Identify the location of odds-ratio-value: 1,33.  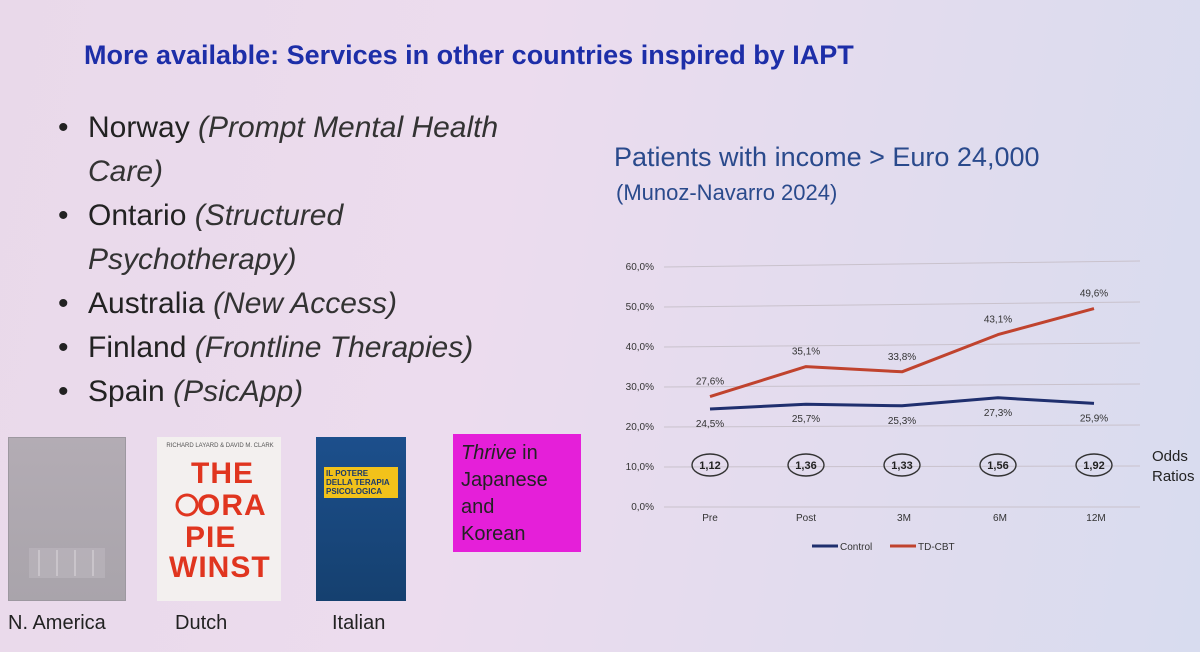
(901, 466).